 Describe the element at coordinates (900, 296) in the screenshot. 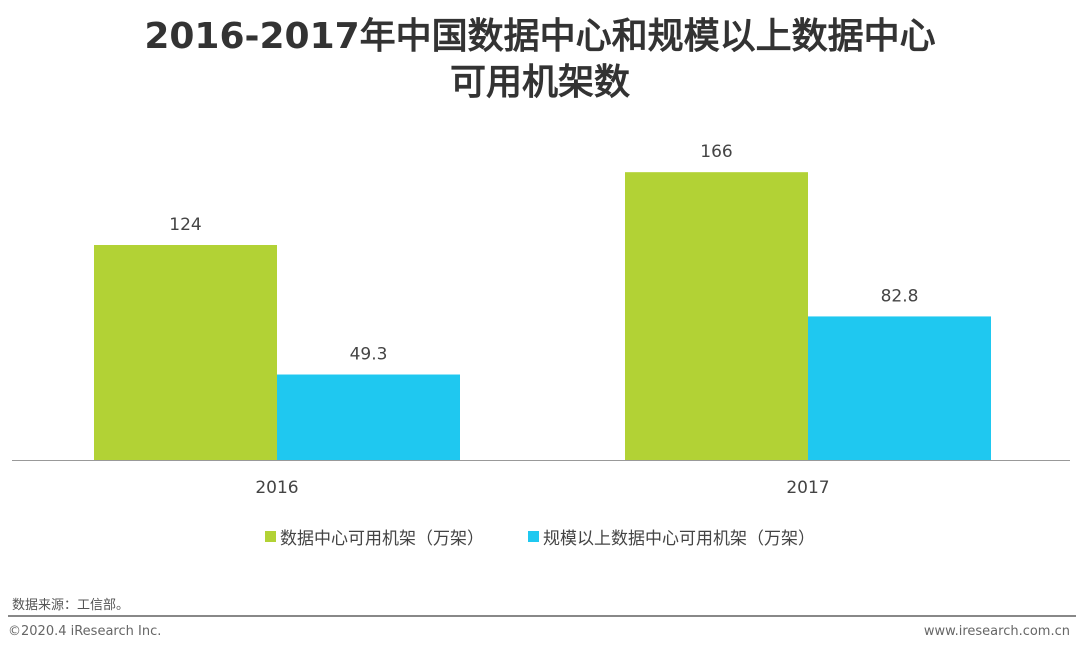

I see `data-label: 82.8` at that location.